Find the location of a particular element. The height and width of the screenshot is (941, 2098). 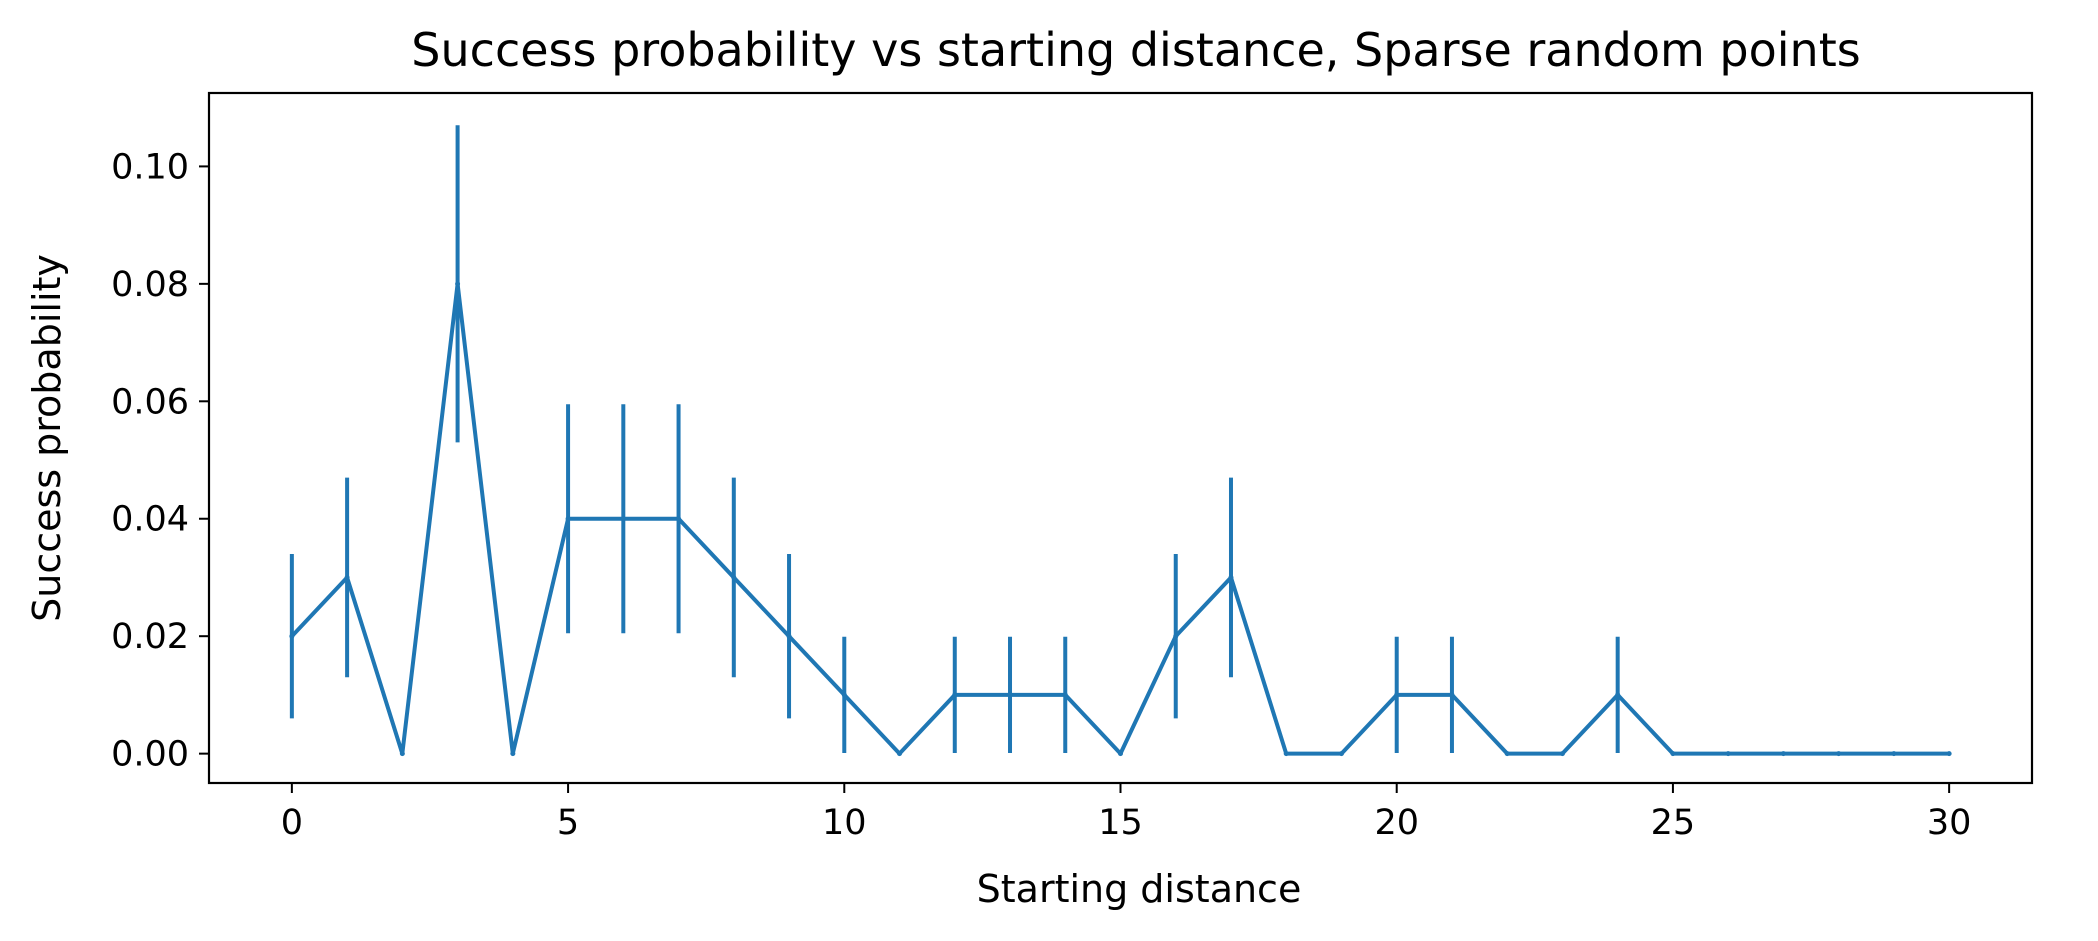

y-tick-label: 0.02 is located at coordinates (150, 637).